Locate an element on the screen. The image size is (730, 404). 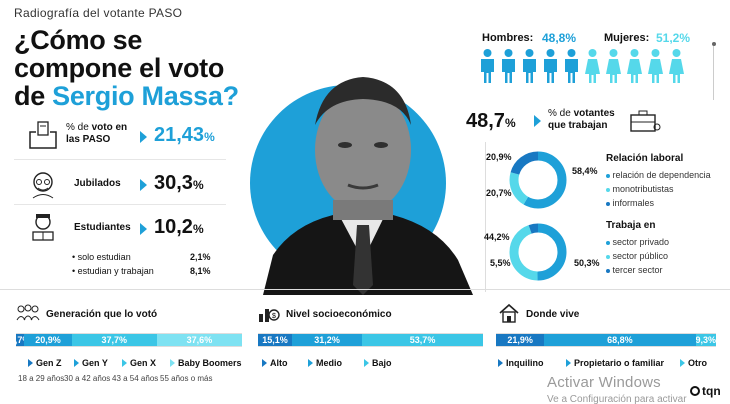
vive-legend-item: Otro is located at coordinates (693, 363).